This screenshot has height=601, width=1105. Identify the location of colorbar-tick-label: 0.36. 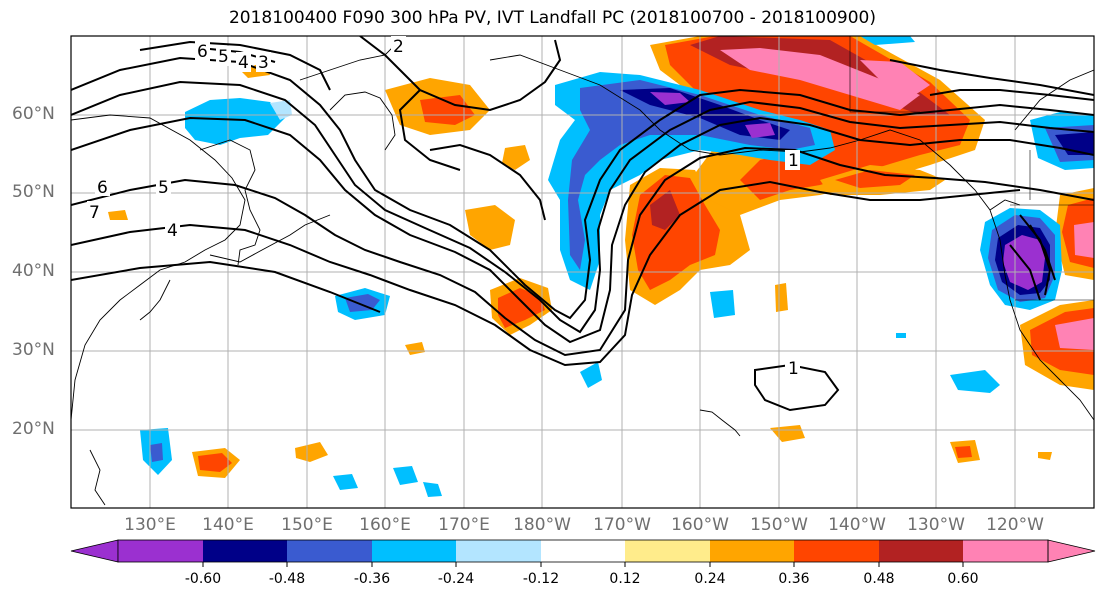
(794, 579).